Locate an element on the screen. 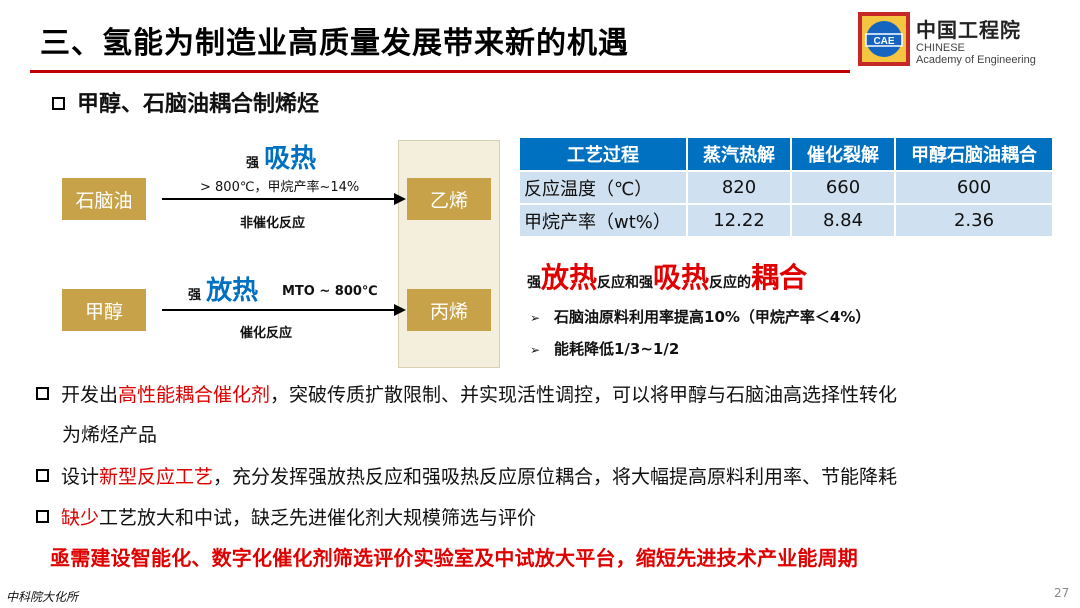 Image resolution: width=1080 pixels, height=608 pixels. table-cell: 8.84 is located at coordinates (843, 220).